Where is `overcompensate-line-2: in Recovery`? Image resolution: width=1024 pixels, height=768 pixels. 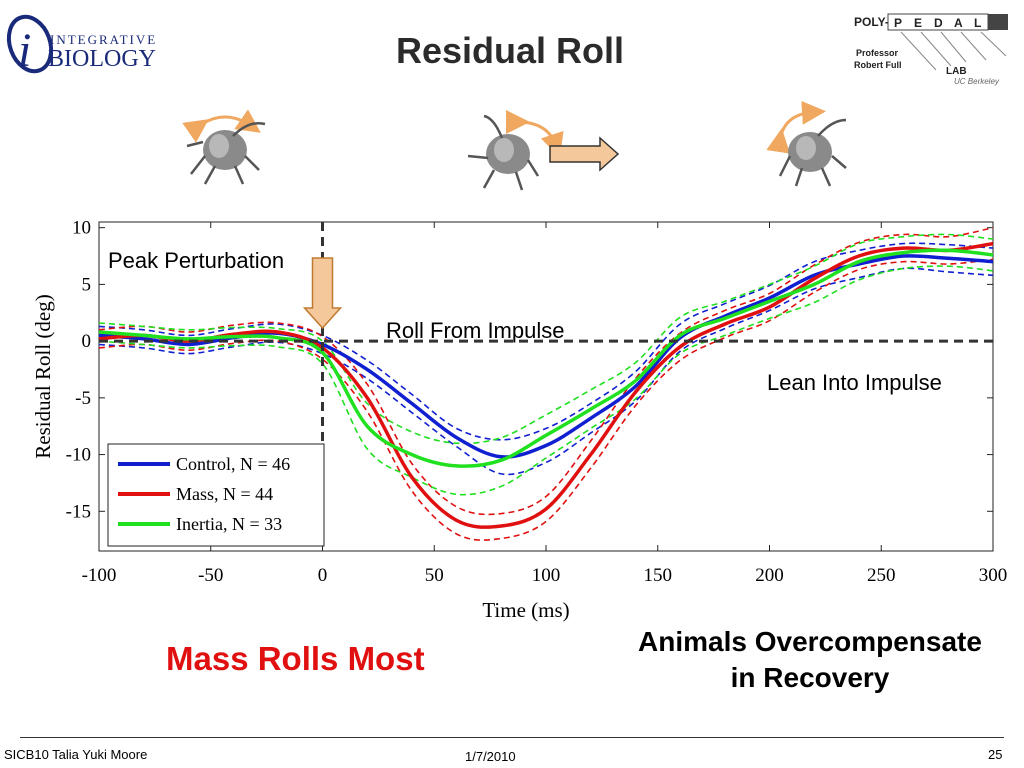 overcompensate-line-2: in Recovery is located at coordinates (810, 678).